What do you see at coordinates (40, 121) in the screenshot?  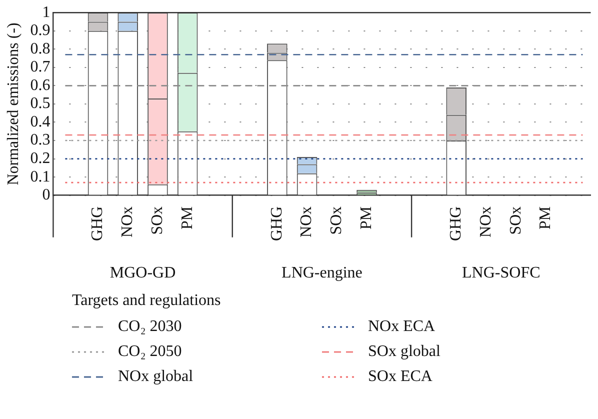 I see `y-tick-label: 0.4` at bounding box center [40, 121].